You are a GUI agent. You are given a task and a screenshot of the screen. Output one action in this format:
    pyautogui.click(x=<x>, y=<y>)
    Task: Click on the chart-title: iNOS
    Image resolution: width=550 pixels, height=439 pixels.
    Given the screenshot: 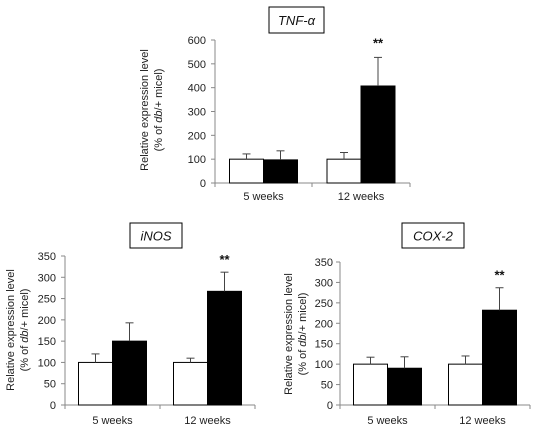 What is the action you would take?
    pyautogui.click(x=155, y=236)
    